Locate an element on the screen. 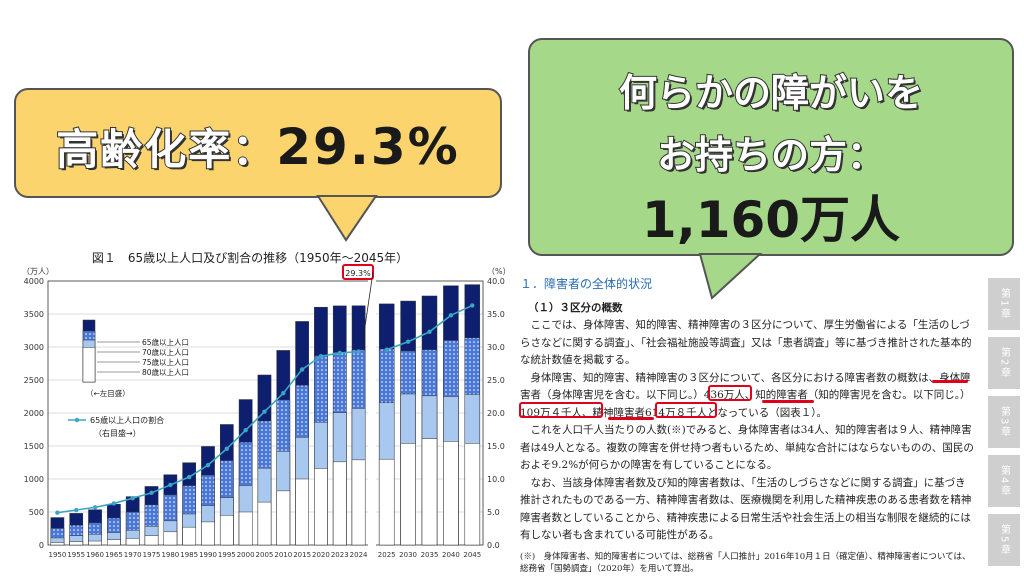 The image size is (1024, 576). y-right-tick-label: 0.0 is located at coordinates (493, 545).